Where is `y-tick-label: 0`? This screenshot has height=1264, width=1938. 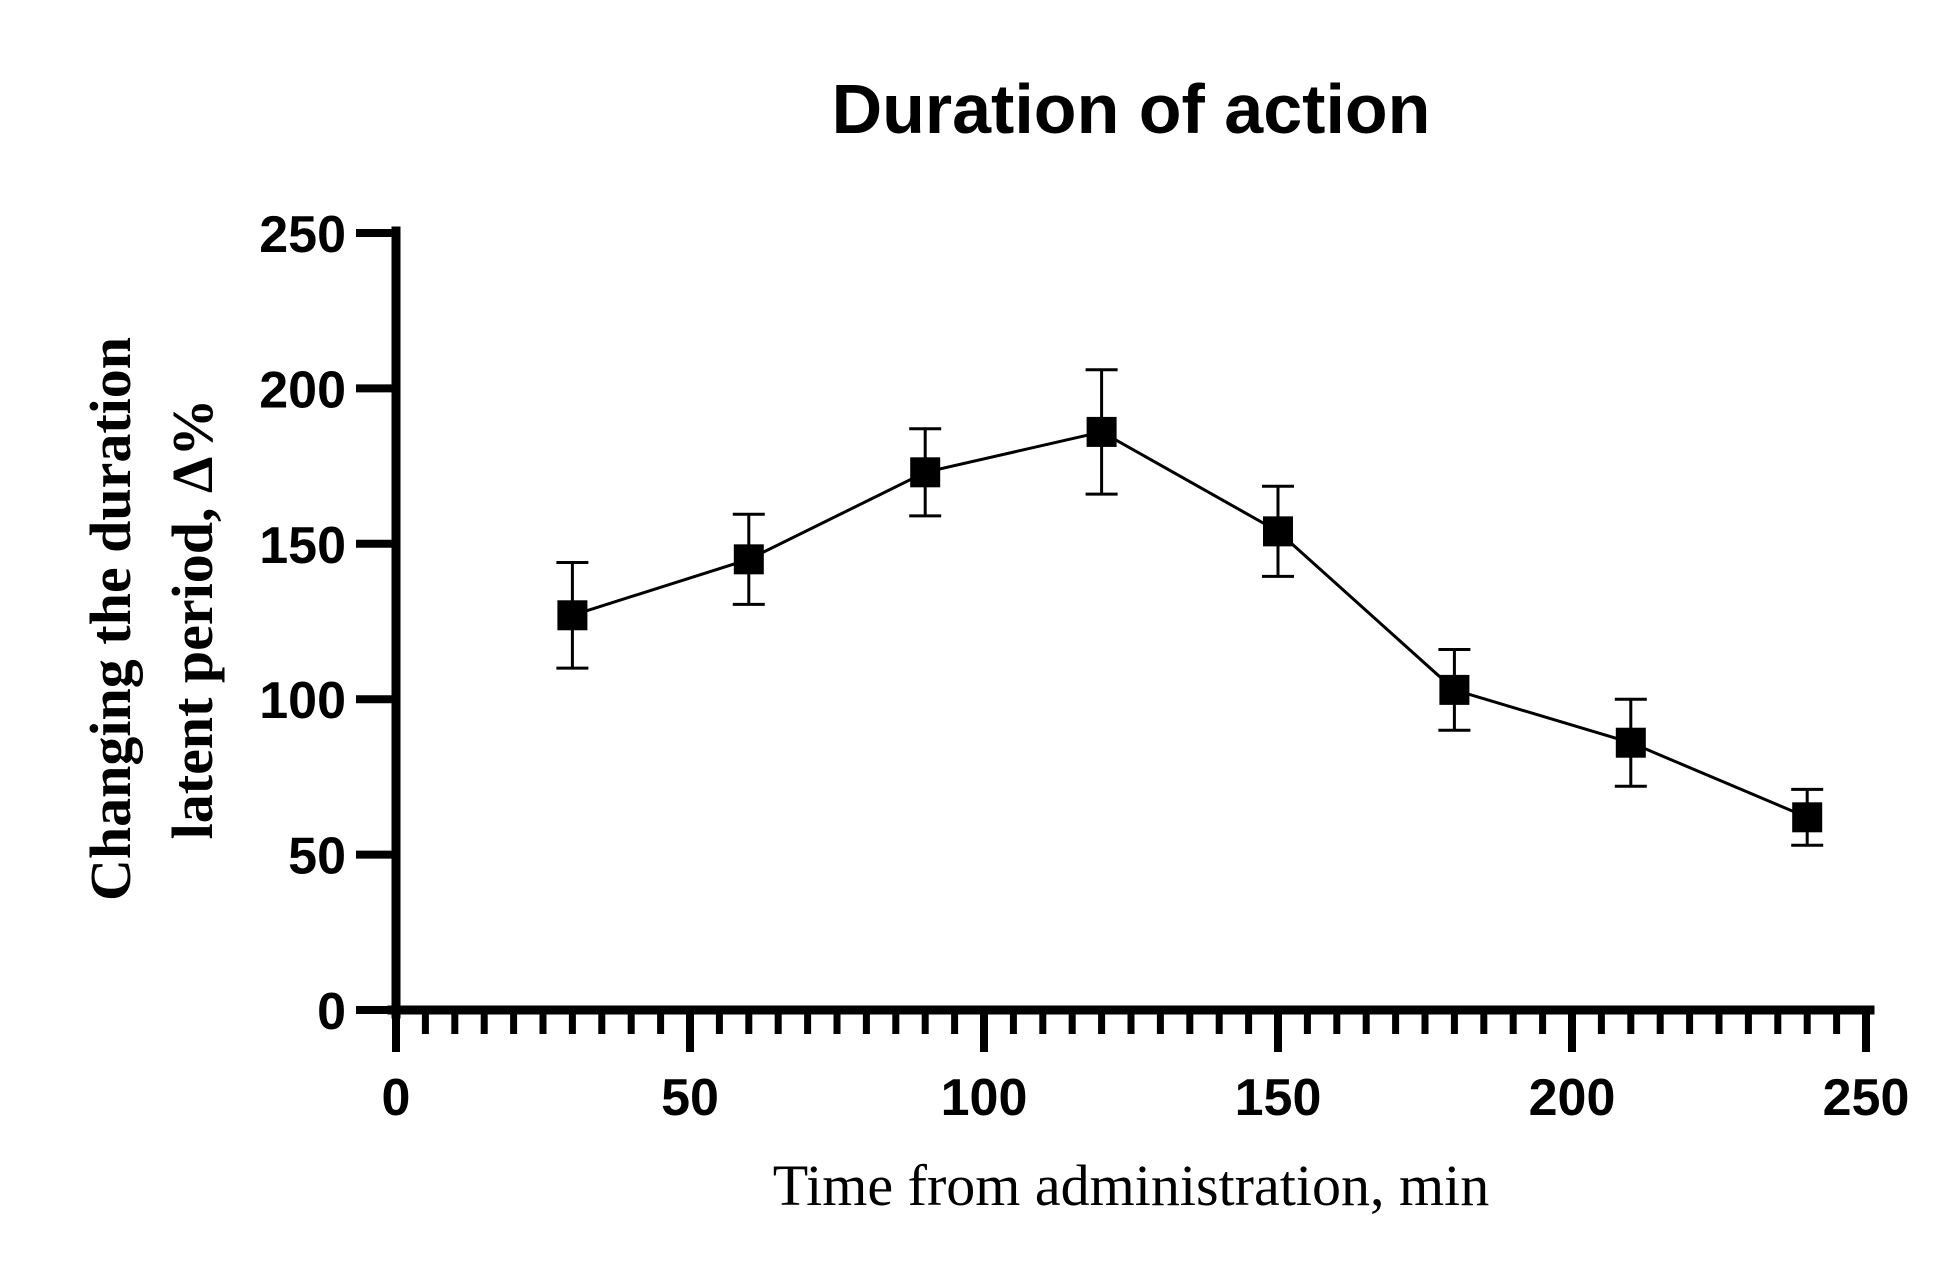 y-tick-label: 0 is located at coordinates (331, 1012).